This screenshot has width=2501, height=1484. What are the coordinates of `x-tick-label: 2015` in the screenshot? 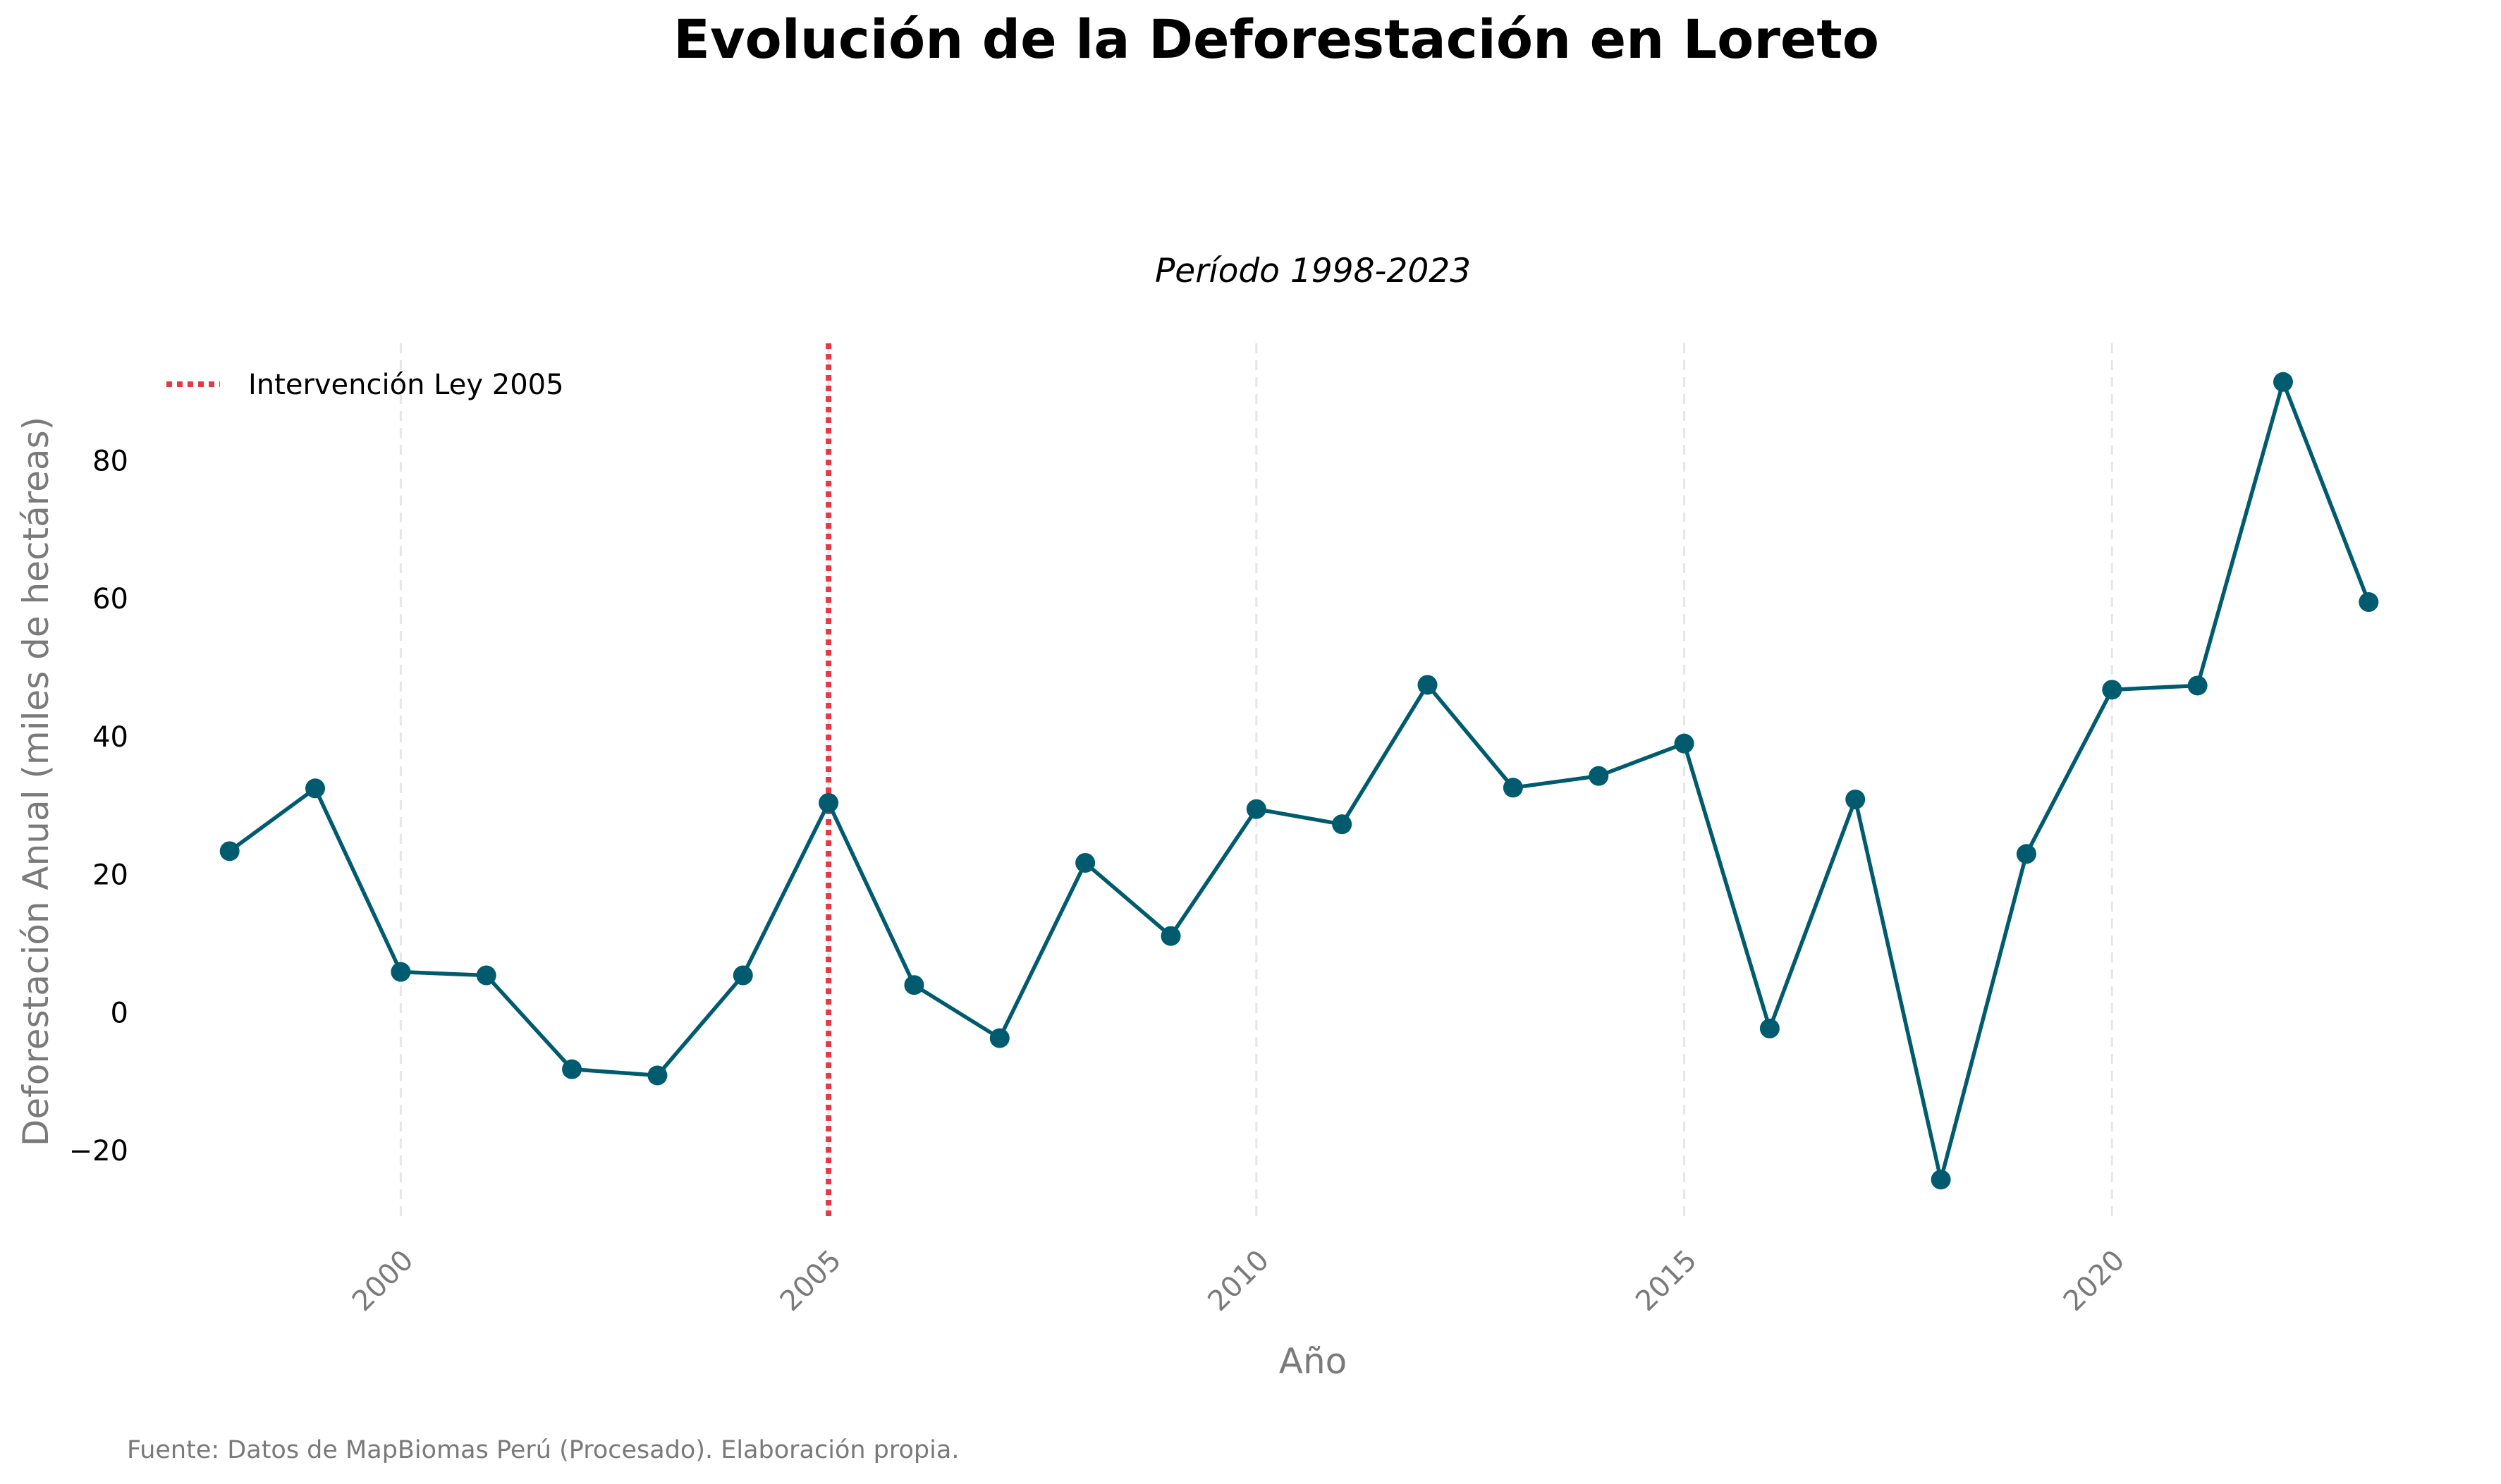 It's located at (1666, 1281).